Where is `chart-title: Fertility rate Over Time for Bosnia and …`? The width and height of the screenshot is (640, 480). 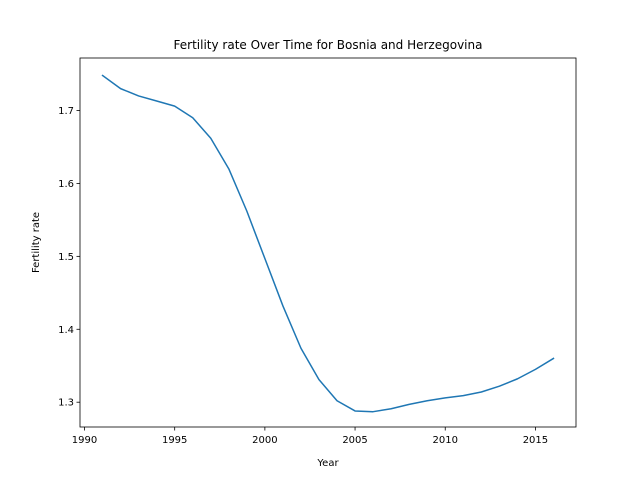 chart-title: Fertility rate Over Time for Bosnia and … is located at coordinates (328, 45).